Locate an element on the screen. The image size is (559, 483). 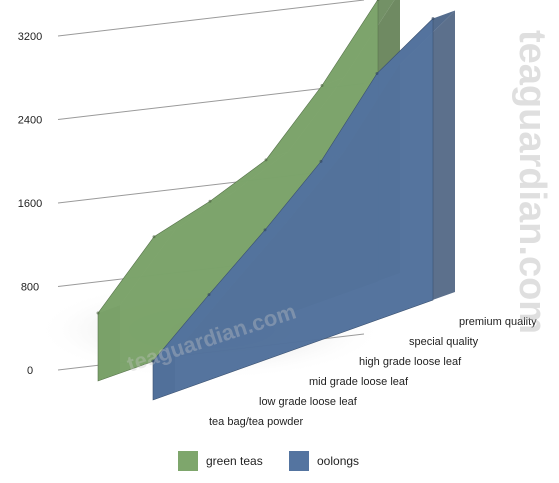
y-tick-label: 800 is located at coordinates (30, 288).